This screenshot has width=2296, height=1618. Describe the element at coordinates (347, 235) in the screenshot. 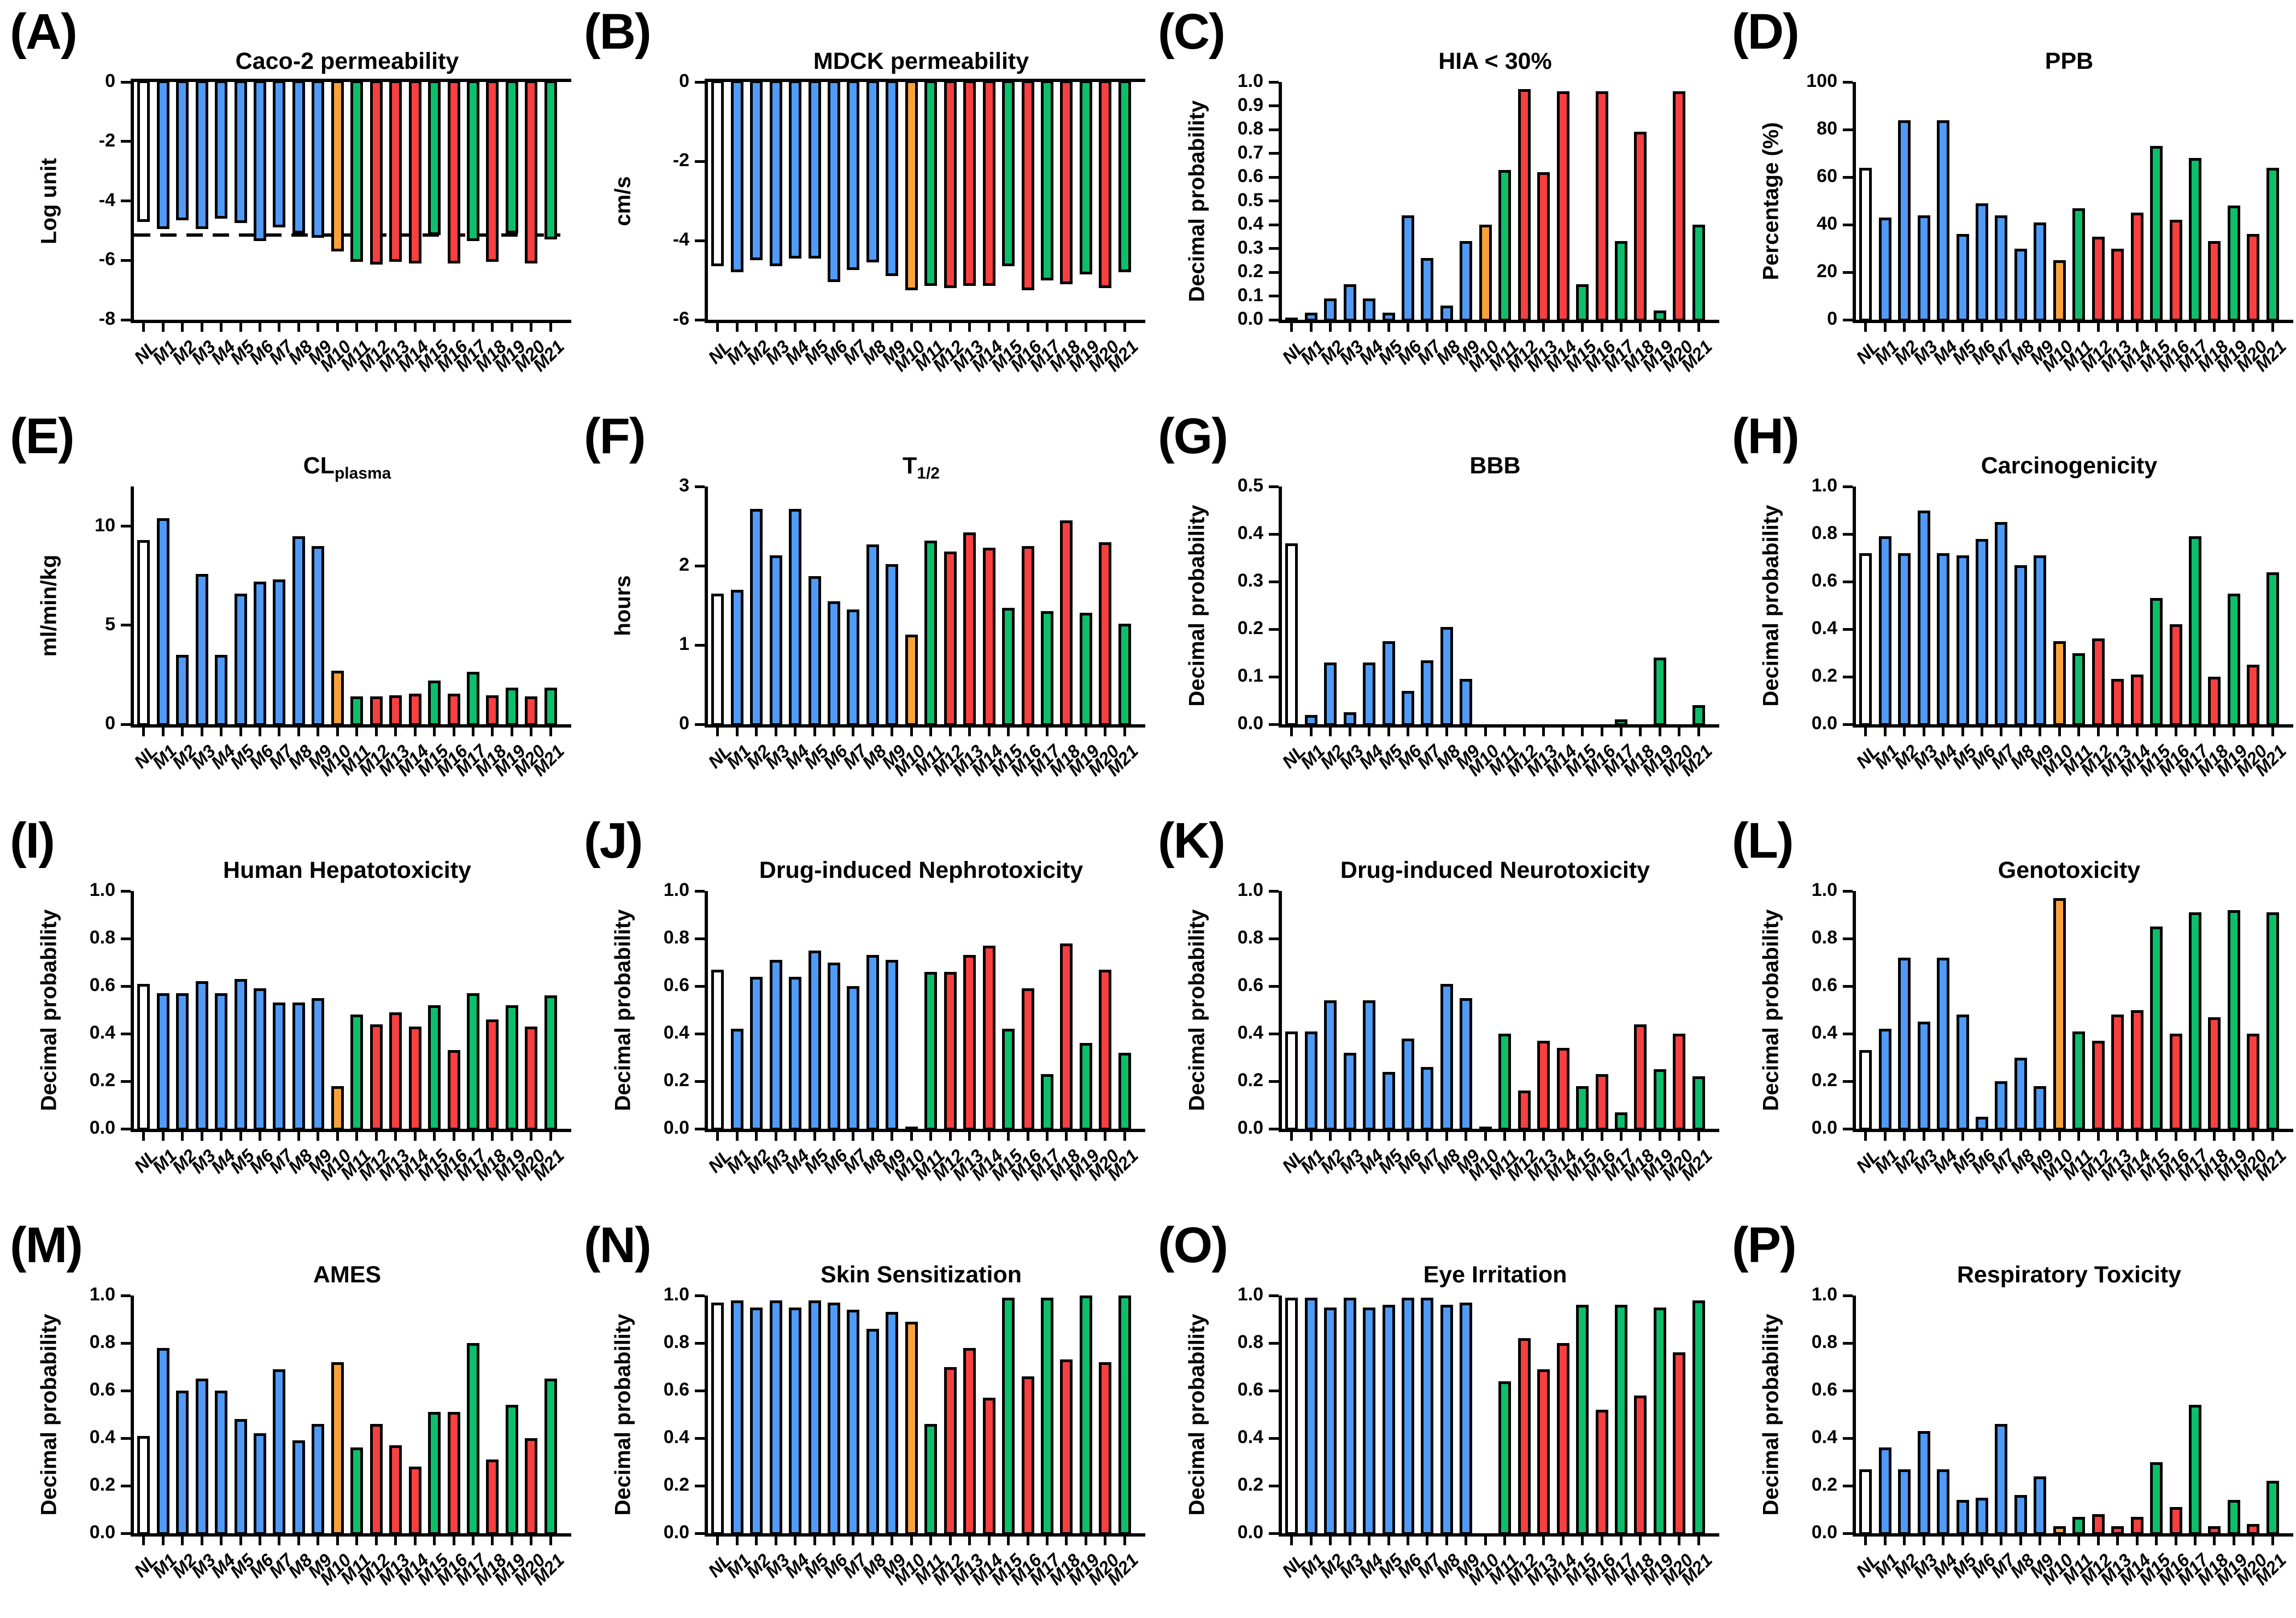

I see `threshold-dashline` at that location.